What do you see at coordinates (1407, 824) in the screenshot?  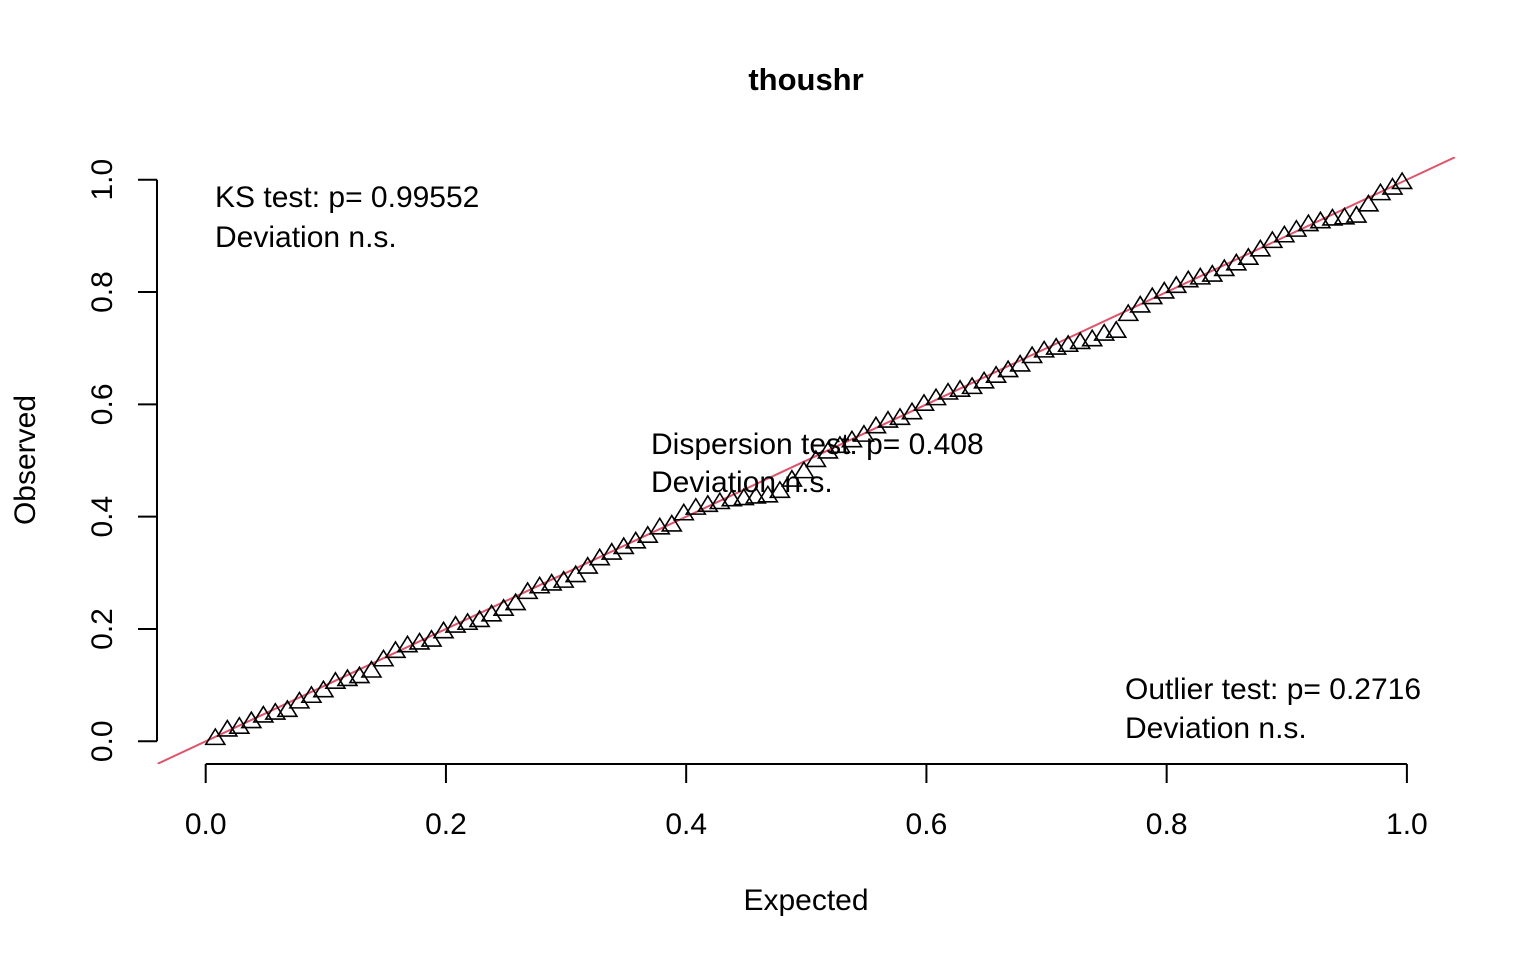 I see `x-tick-label: 1.0` at bounding box center [1407, 824].